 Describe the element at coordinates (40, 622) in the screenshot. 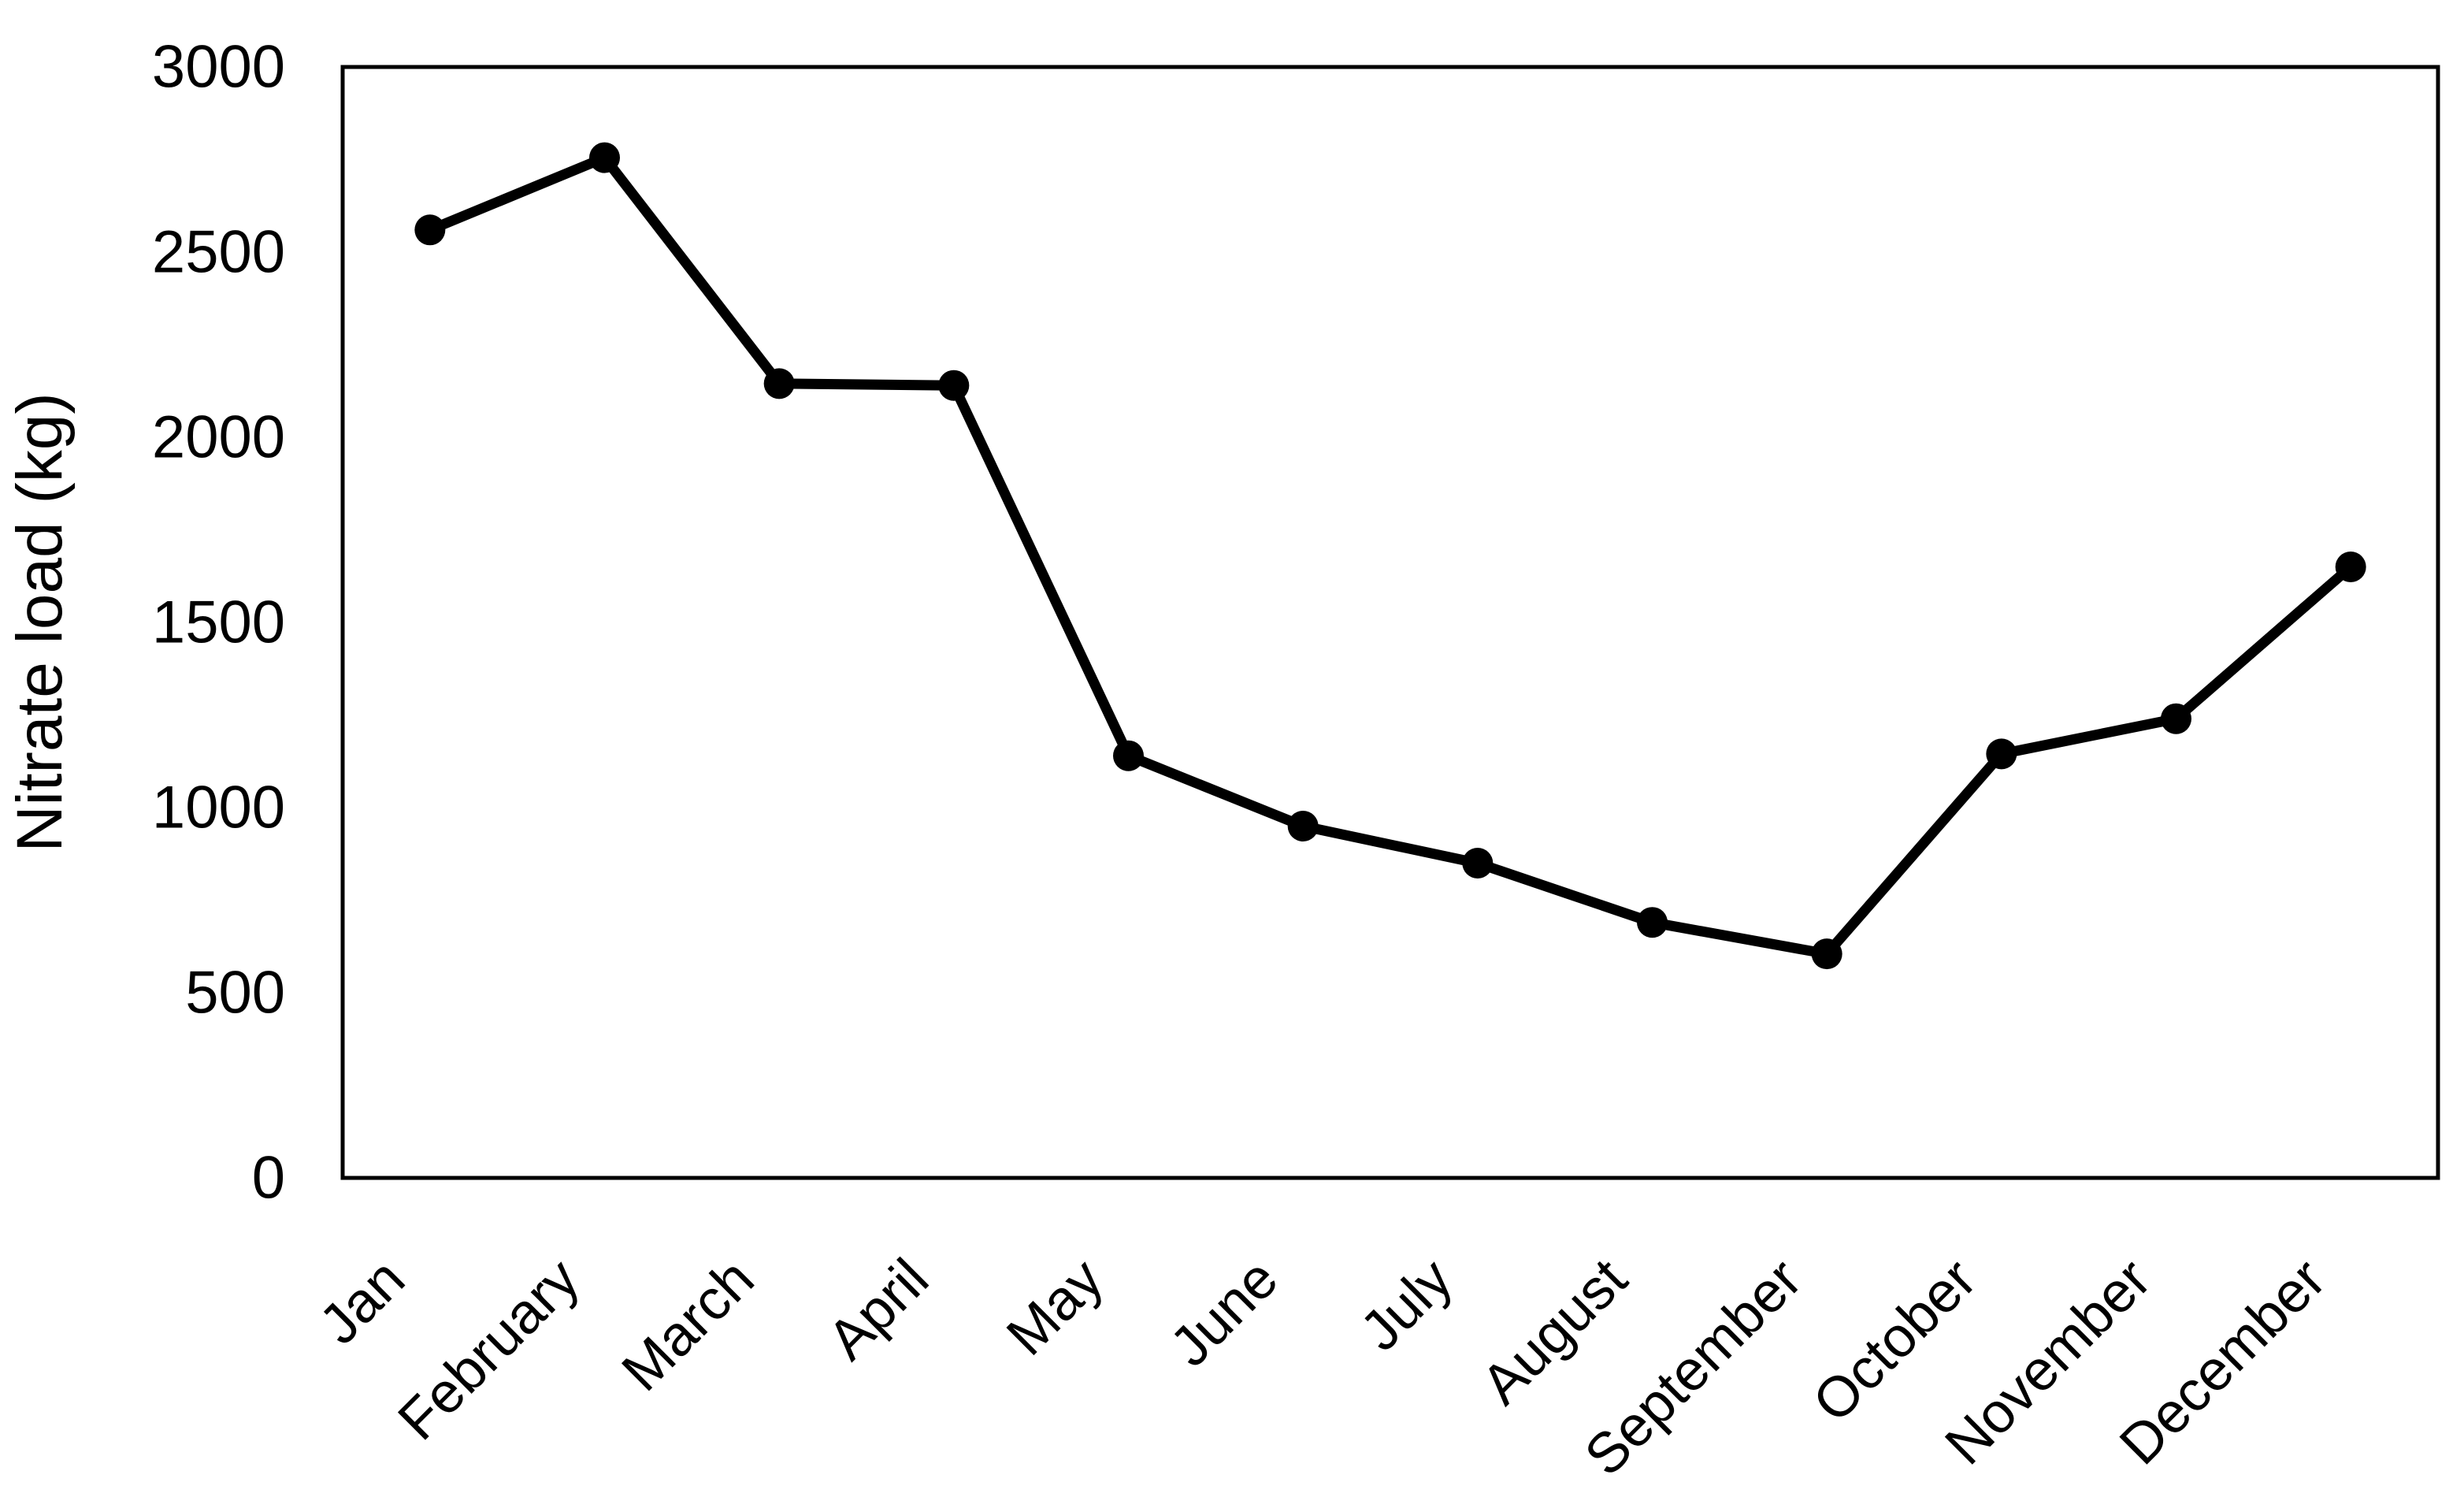

I see `y-axis-title: Nitrate load (kg)` at that location.